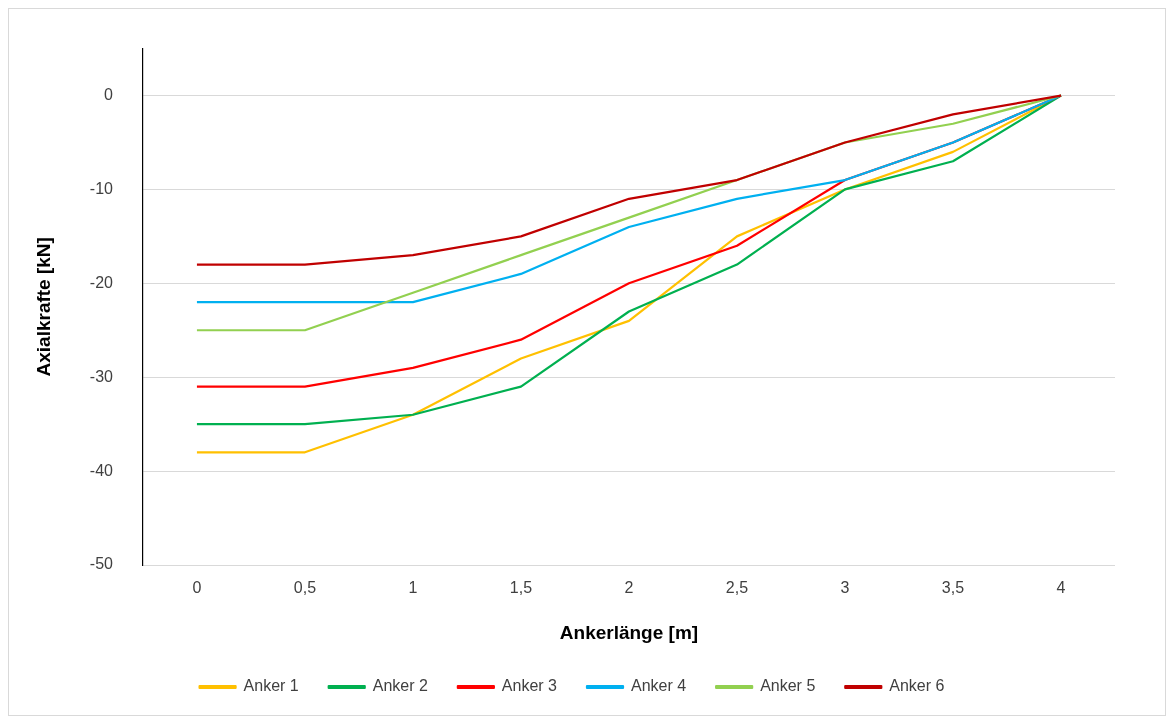 The image size is (1174, 724). Describe the element at coordinates (629, 588) in the screenshot. I see `x-tick-label: 2` at that location.